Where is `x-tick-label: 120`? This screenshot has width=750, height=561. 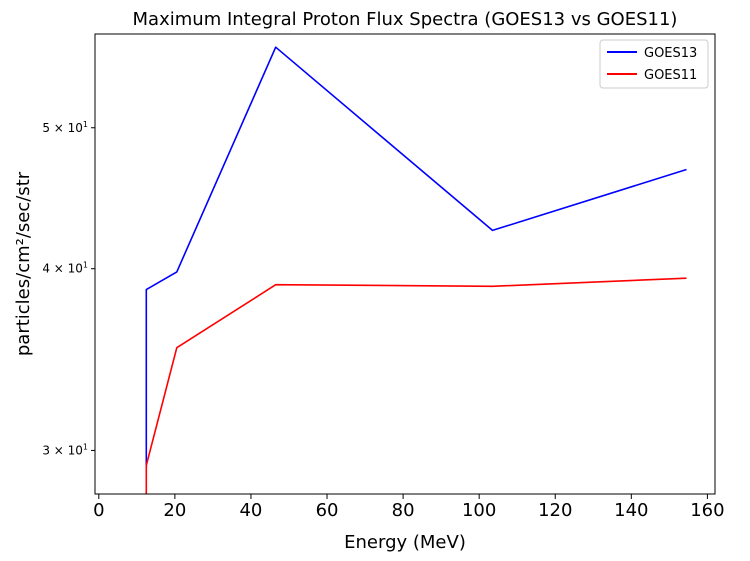 x-tick-label: 120 is located at coordinates (555, 510).